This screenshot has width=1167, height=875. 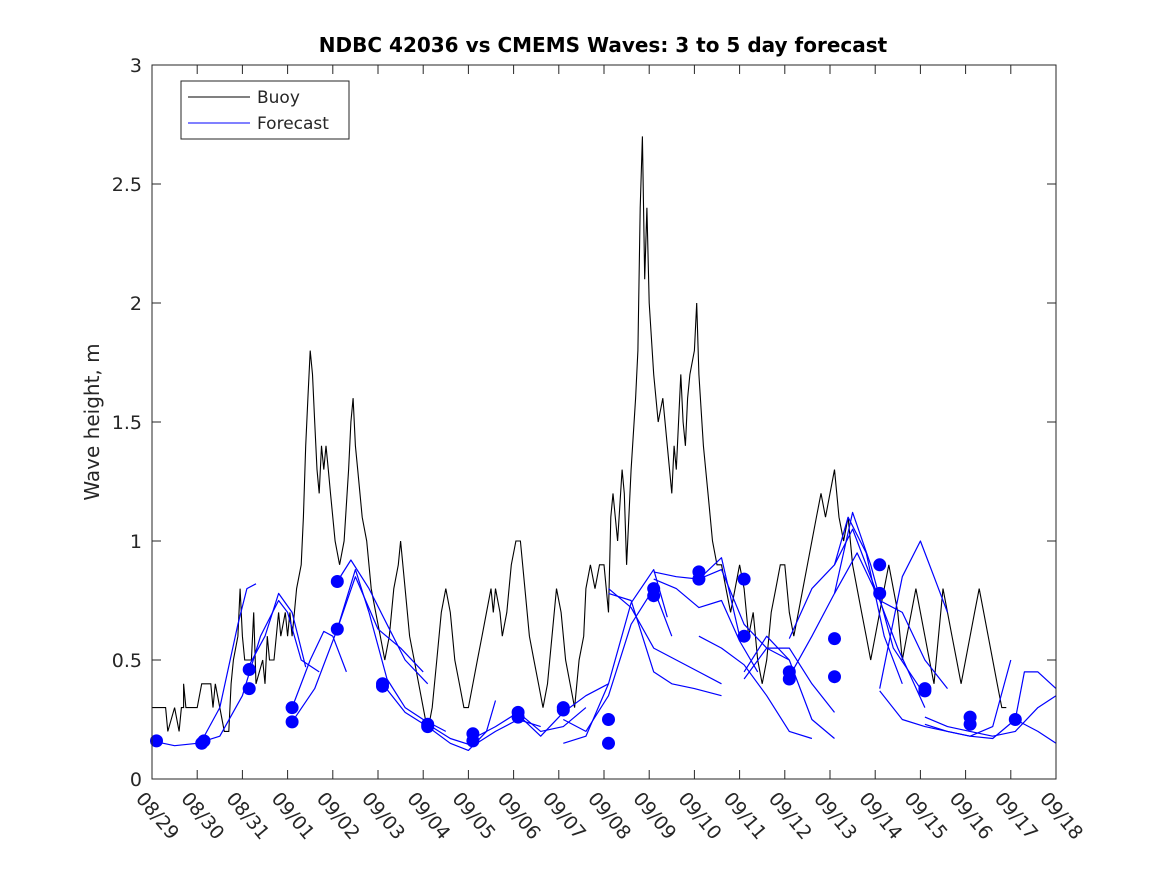 I want to click on y-tick-label: 0, so click(x=136, y=780).